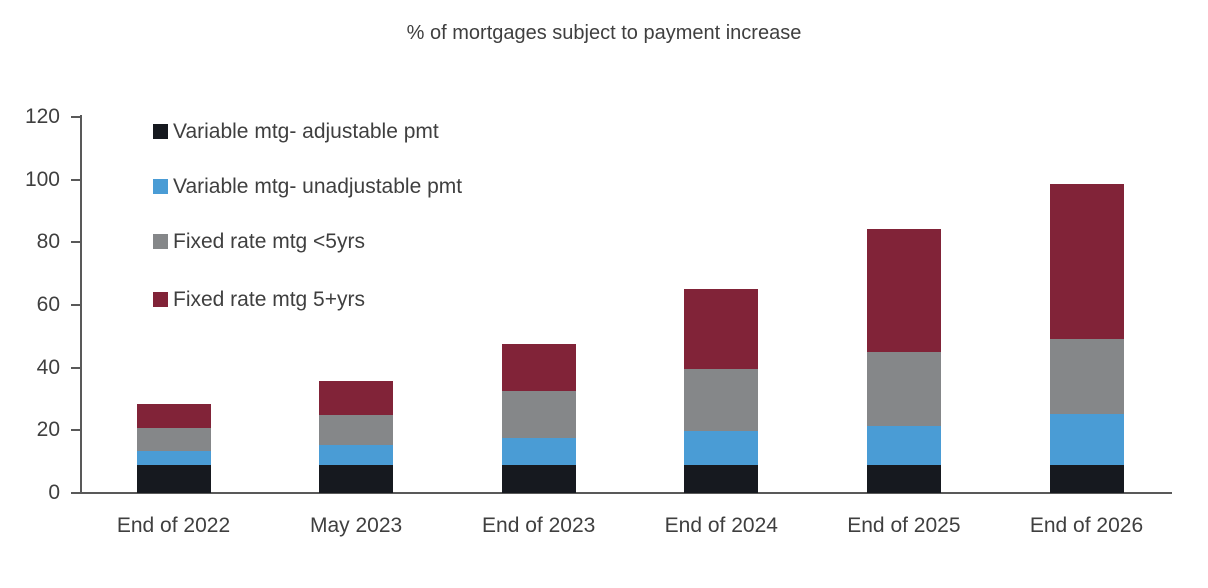 This screenshot has width=1208, height=588. What do you see at coordinates (54, 492) in the screenshot?
I see `y-tick-label: 0` at bounding box center [54, 492].